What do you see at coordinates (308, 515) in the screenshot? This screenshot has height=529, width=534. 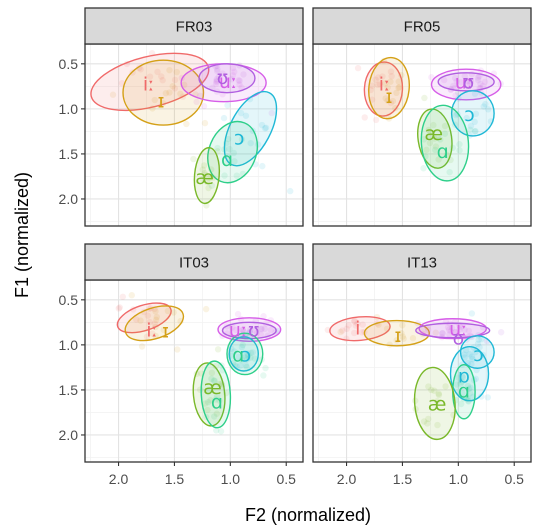 I see `x-axis-title: F2 (normalized)` at bounding box center [308, 515].